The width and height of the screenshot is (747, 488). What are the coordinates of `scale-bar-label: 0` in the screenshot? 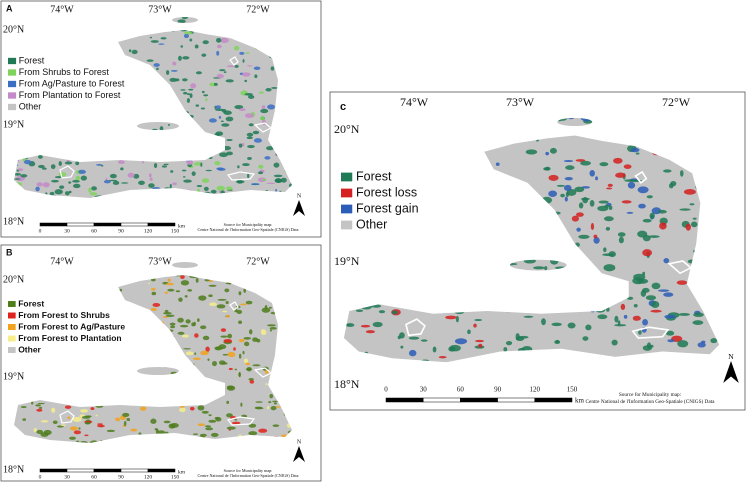 It's located at (386, 390).